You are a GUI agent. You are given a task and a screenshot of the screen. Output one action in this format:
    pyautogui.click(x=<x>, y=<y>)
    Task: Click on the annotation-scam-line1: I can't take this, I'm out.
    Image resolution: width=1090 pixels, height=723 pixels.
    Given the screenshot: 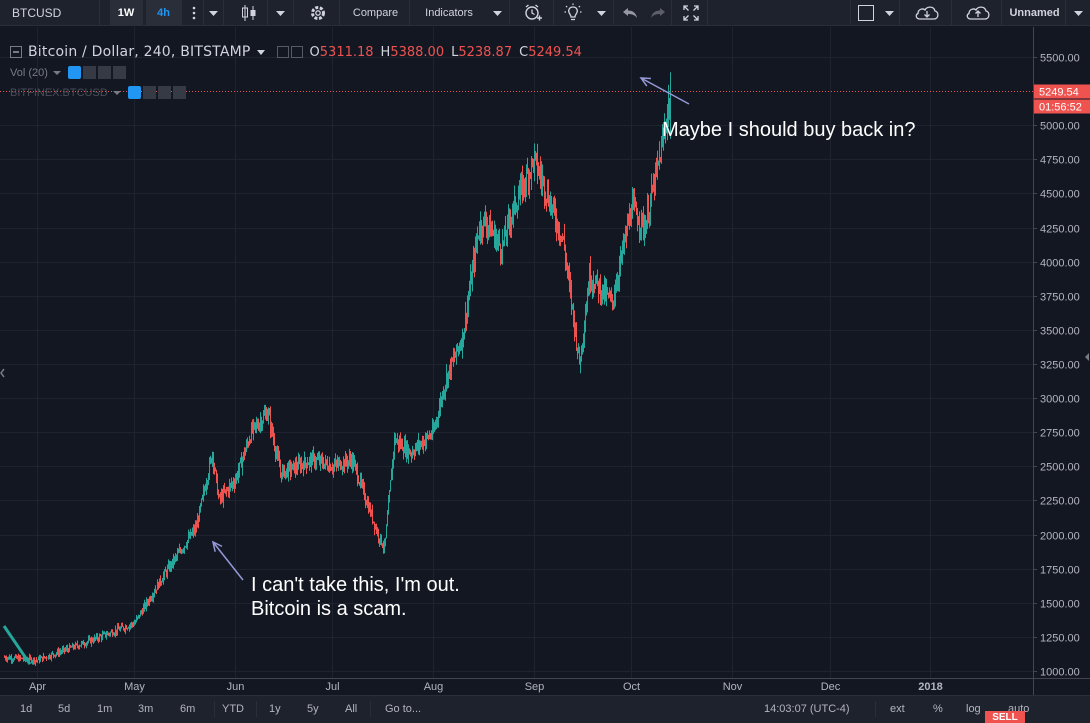 What is the action you would take?
    pyautogui.click(x=355, y=585)
    